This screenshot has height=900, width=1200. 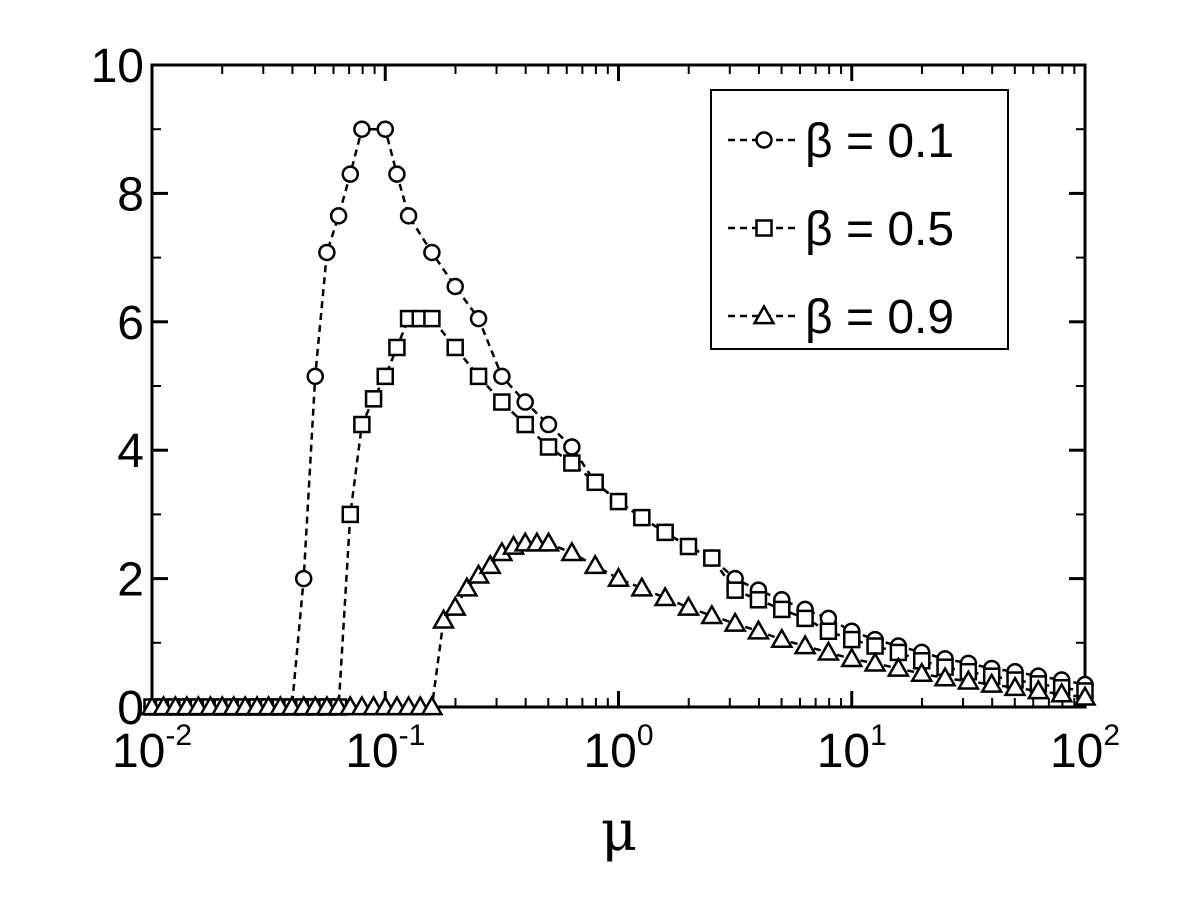 What do you see at coordinates (764, 140) in the screenshot?
I see `legend-marker-circle` at bounding box center [764, 140].